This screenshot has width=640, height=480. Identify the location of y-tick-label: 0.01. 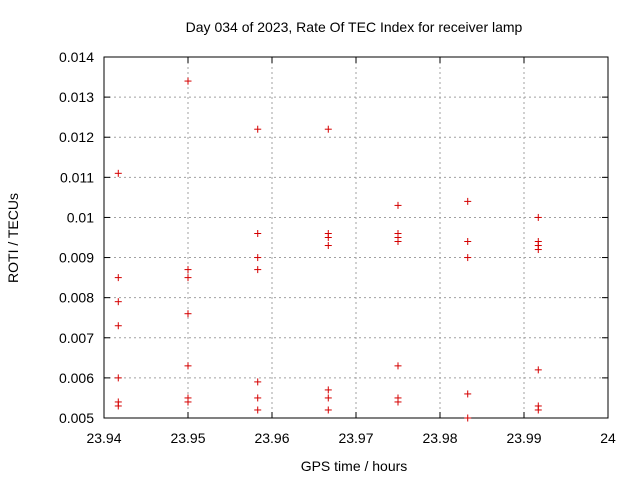
(80, 217).